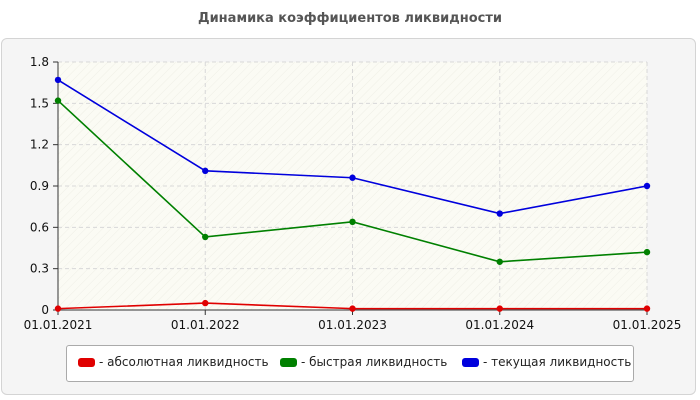  What do you see at coordinates (39, 103) in the screenshot?
I see `y-tick-label: 1.5` at bounding box center [39, 103].